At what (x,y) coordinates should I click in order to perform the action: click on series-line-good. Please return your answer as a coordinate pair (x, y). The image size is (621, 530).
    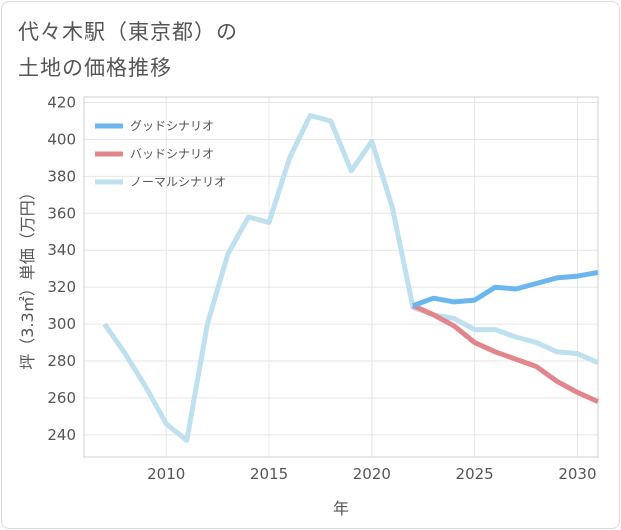
    Looking at the image, I should click on (505, 288).